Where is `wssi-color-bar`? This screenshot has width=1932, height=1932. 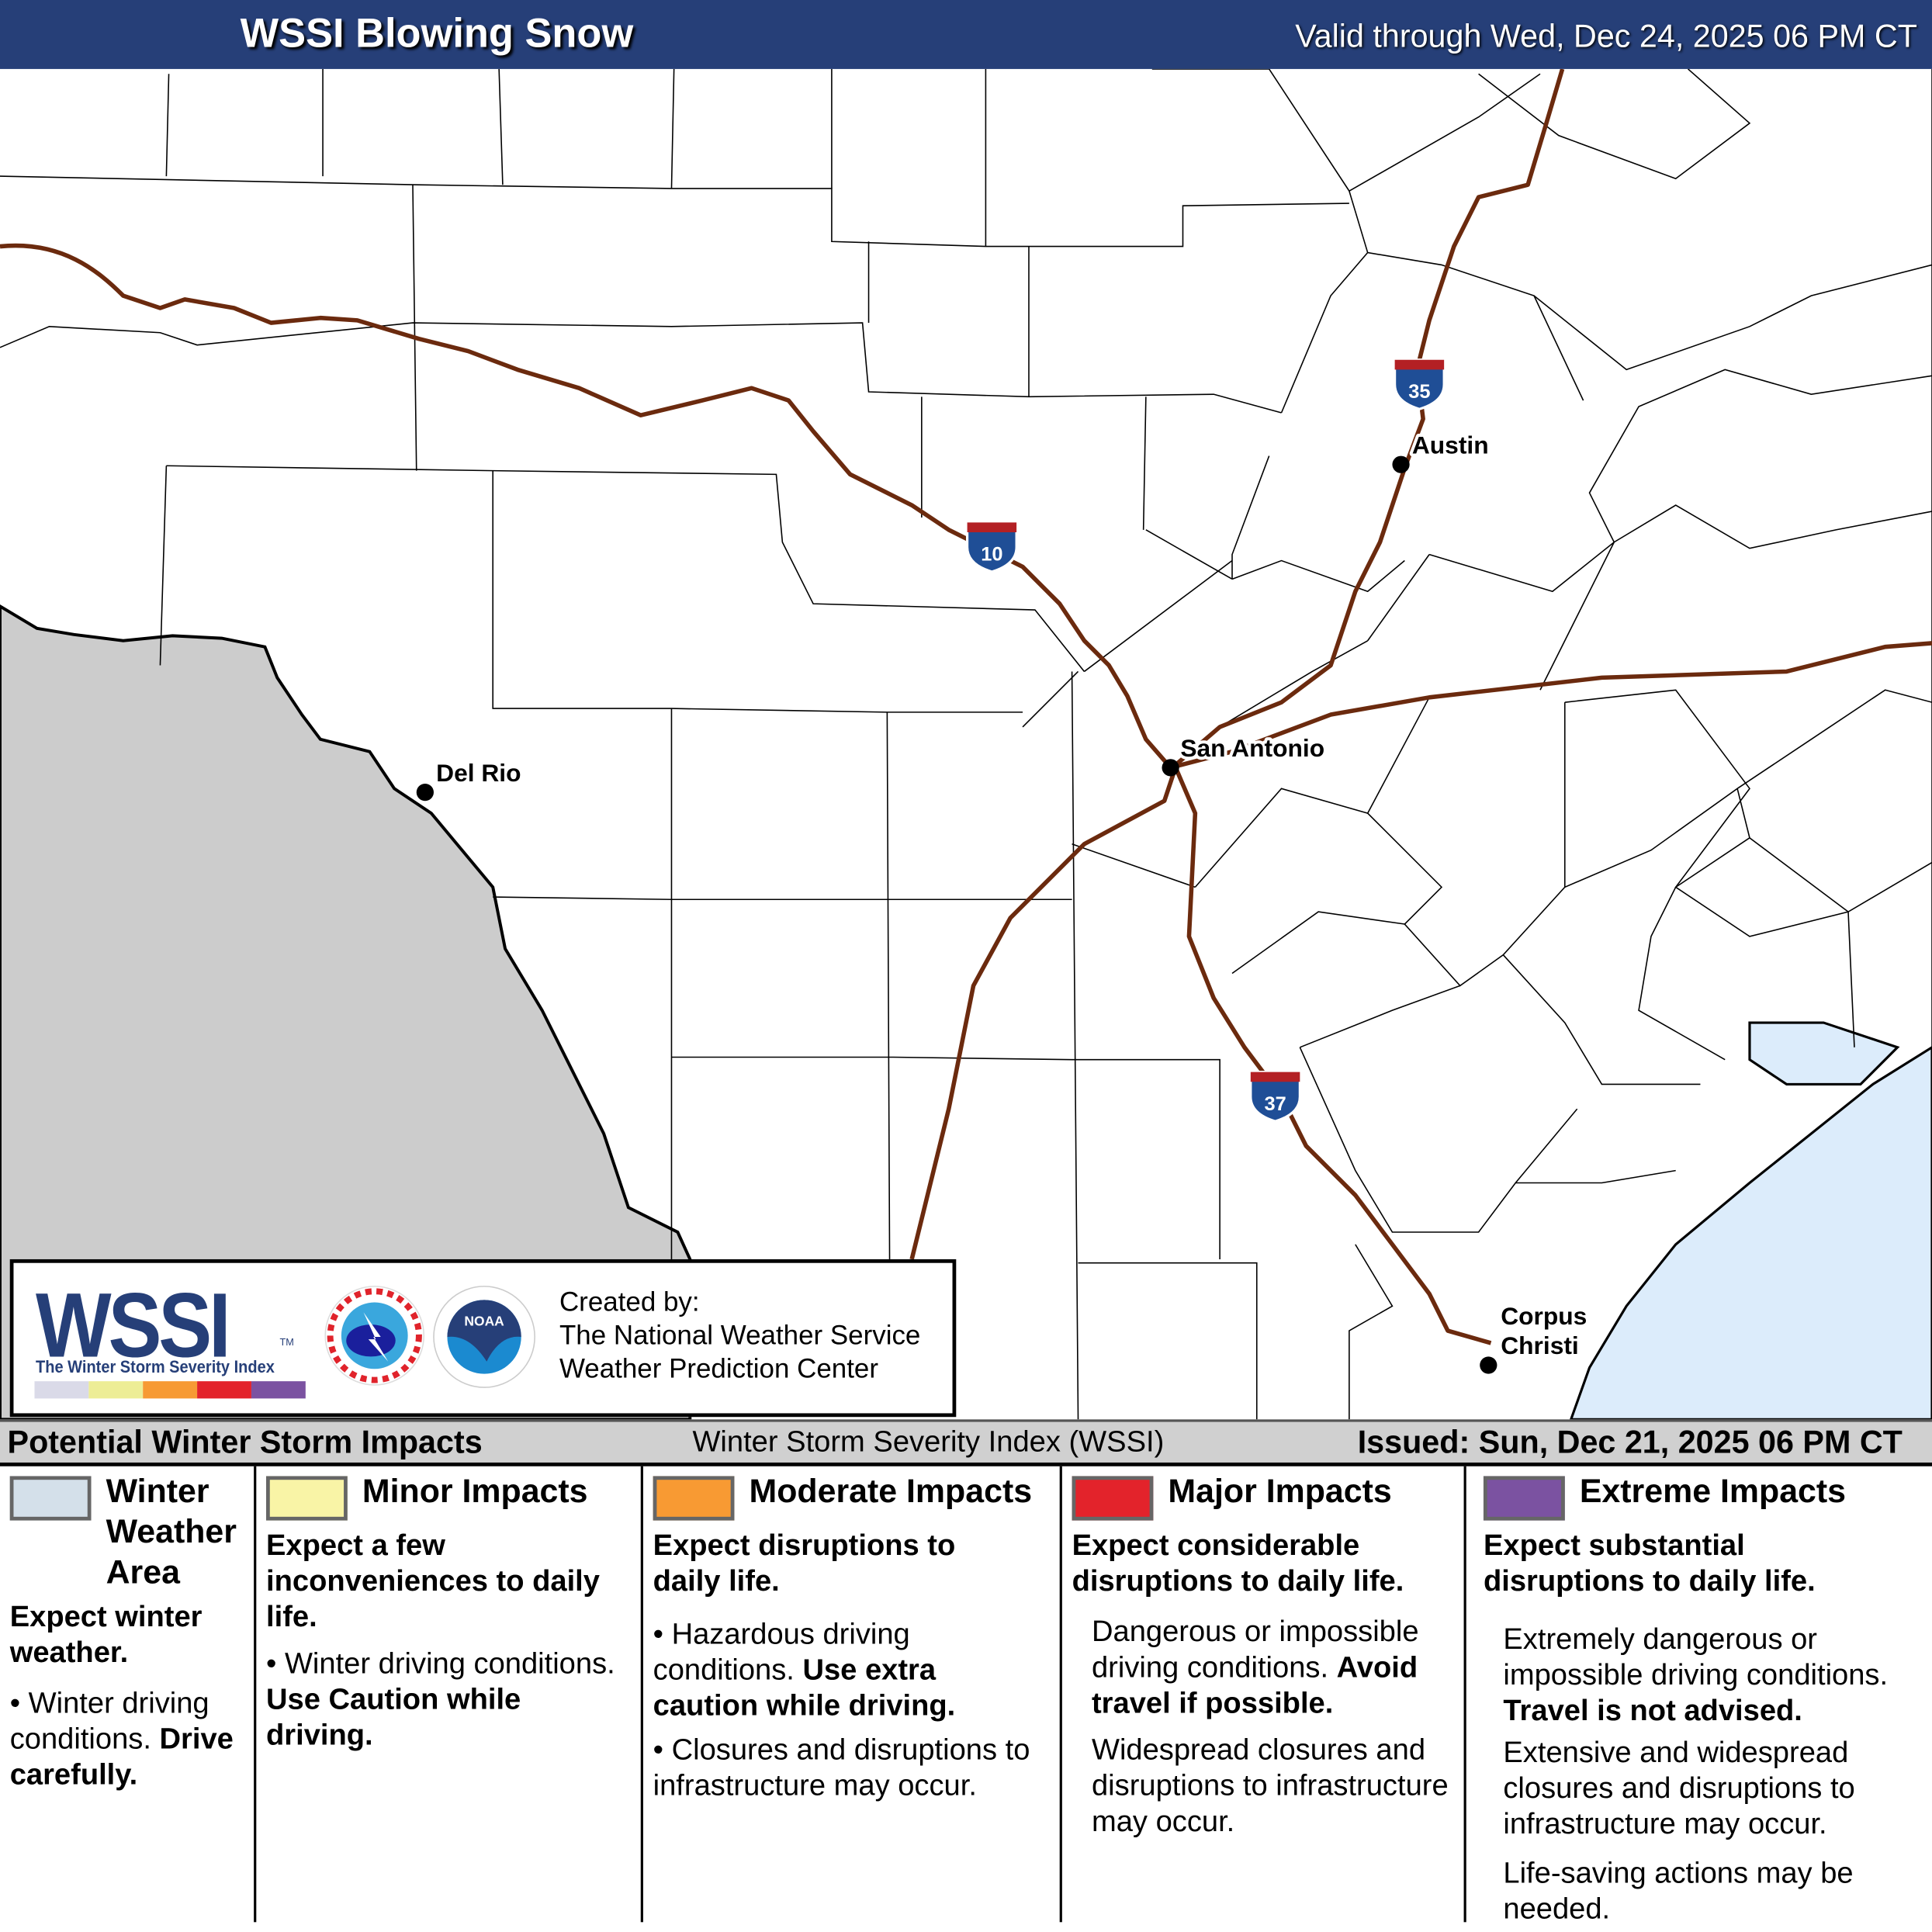
wssi-color-bar is located at coordinates (170, 1390).